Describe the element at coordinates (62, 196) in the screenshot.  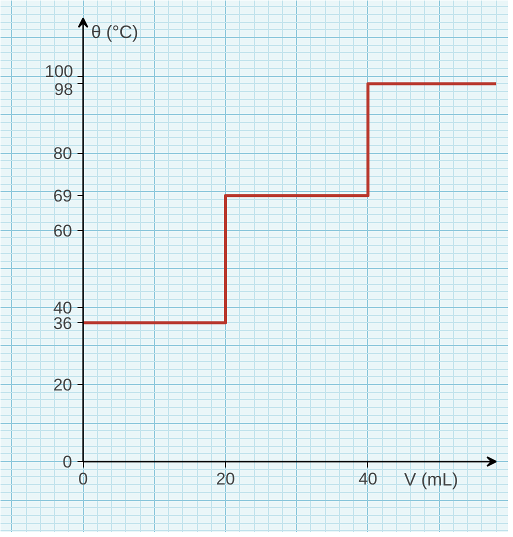
I see `y-tick-label: 69` at that location.